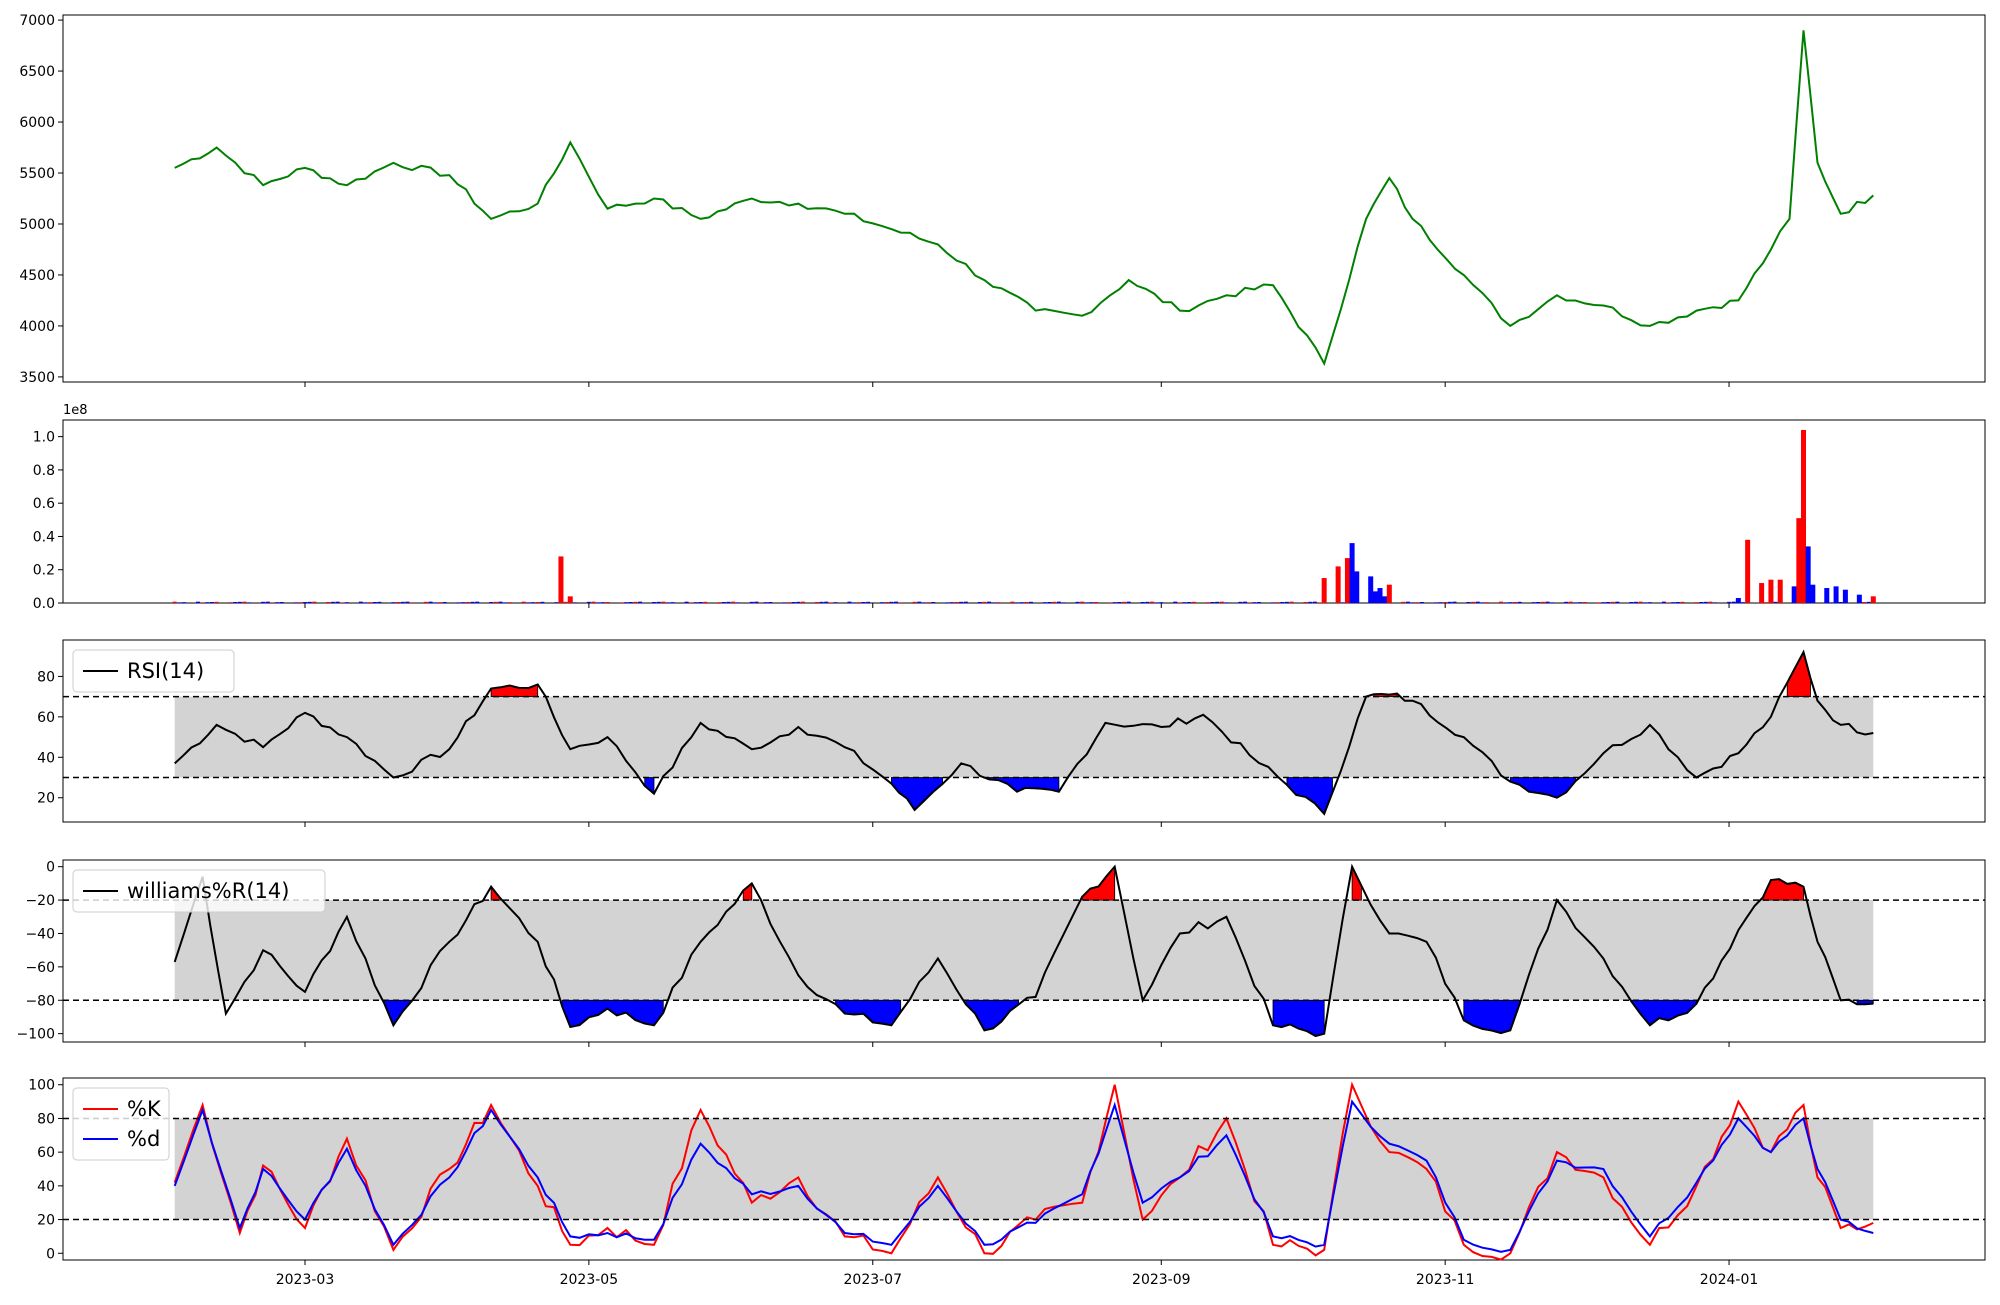 This screenshot has width=2000, height=1305. I want to click on williams-ytick-label: −20, so click(40, 901).